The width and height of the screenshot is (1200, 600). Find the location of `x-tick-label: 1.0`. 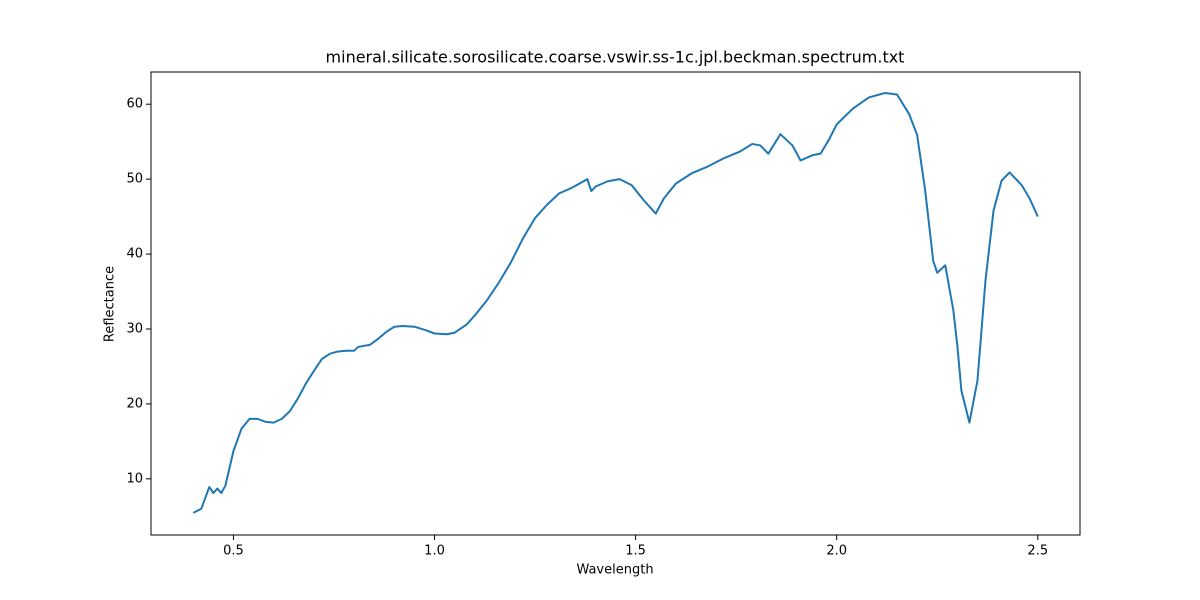

x-tick-label: 1.0 is located at coordinates (434, 551).